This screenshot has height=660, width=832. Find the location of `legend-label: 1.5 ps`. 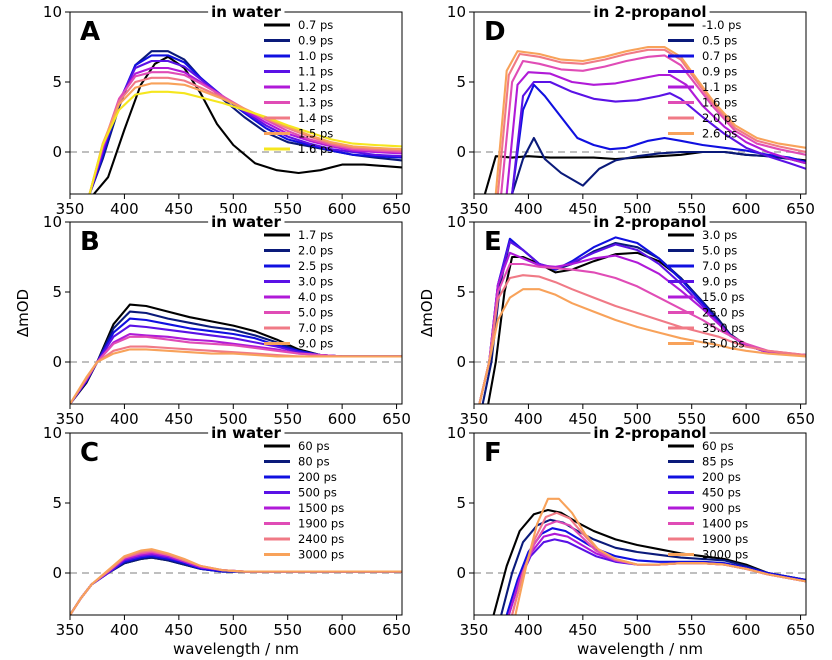

legend-label: 1.5 ps is located at coordinates (315, 134).